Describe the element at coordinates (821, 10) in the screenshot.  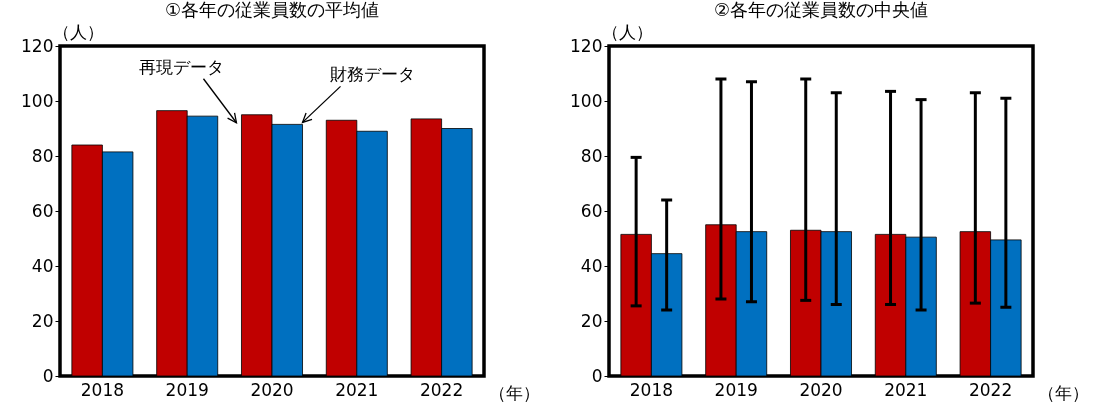
I see `chart-title: ②各年の従業員数の中央値` at that location.